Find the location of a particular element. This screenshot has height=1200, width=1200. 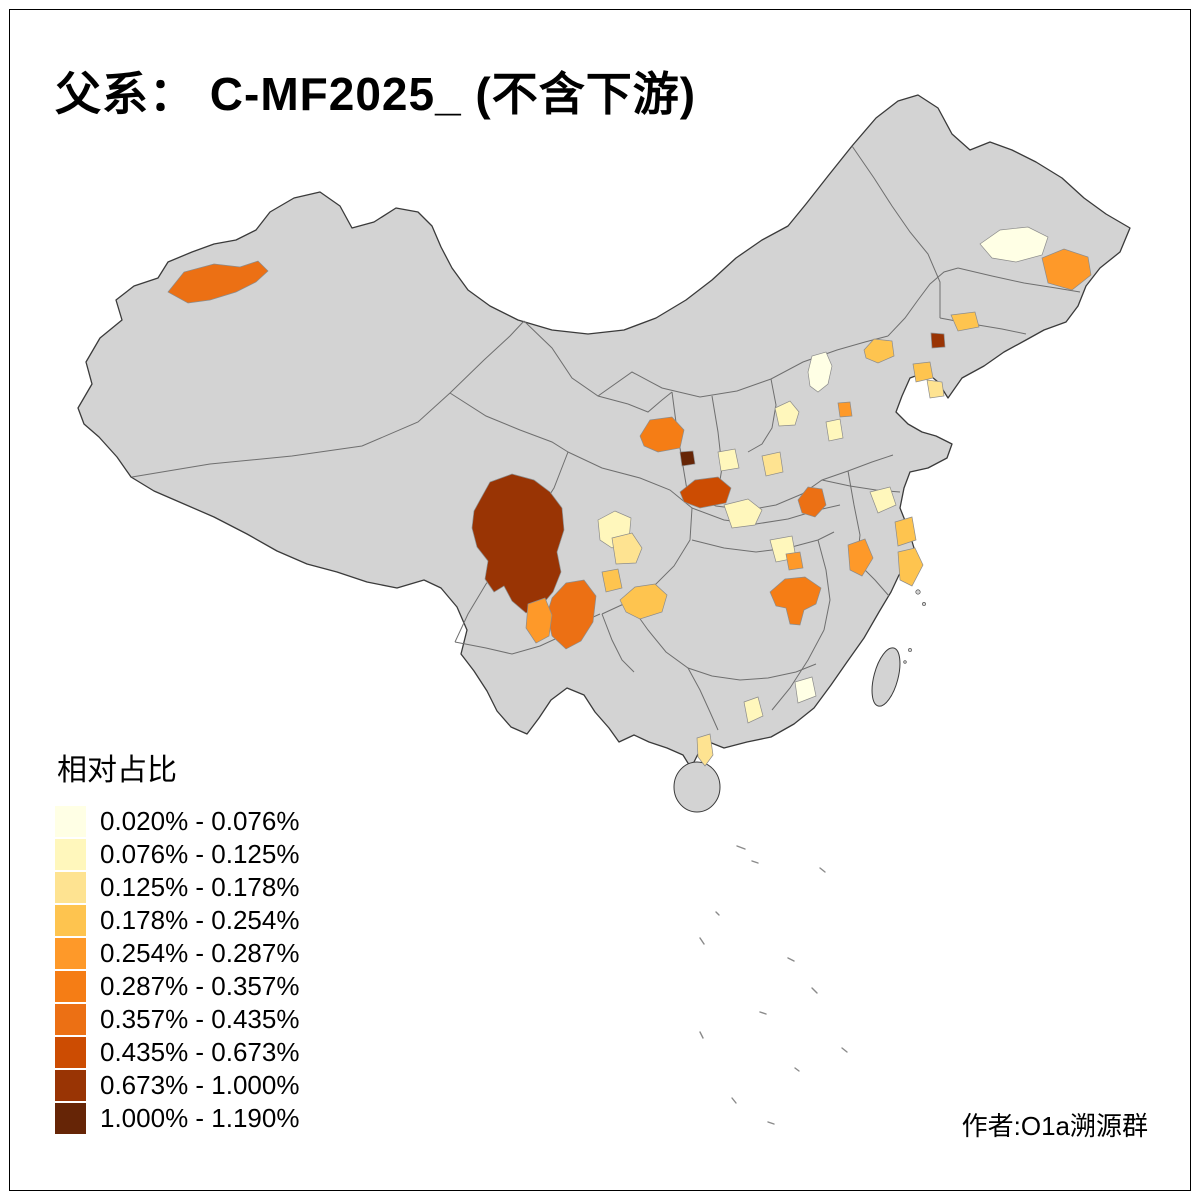

legend-title: 相对占比 is located at coordinates (117, 770).